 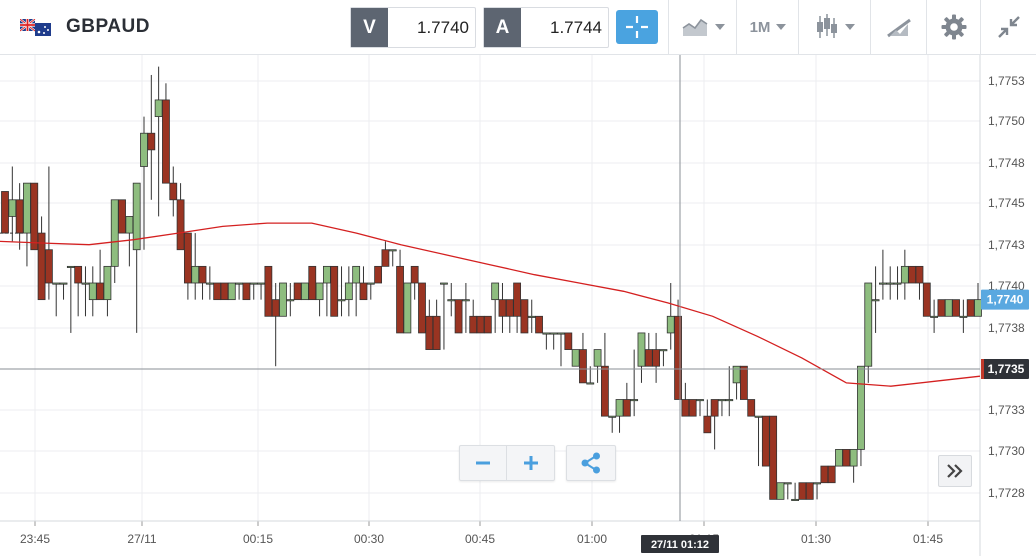 What do you see at coordinates (1006, 328) in the screenshot?
I see `y-tick-label: 1,7738` at bounding box center [1006, 328].